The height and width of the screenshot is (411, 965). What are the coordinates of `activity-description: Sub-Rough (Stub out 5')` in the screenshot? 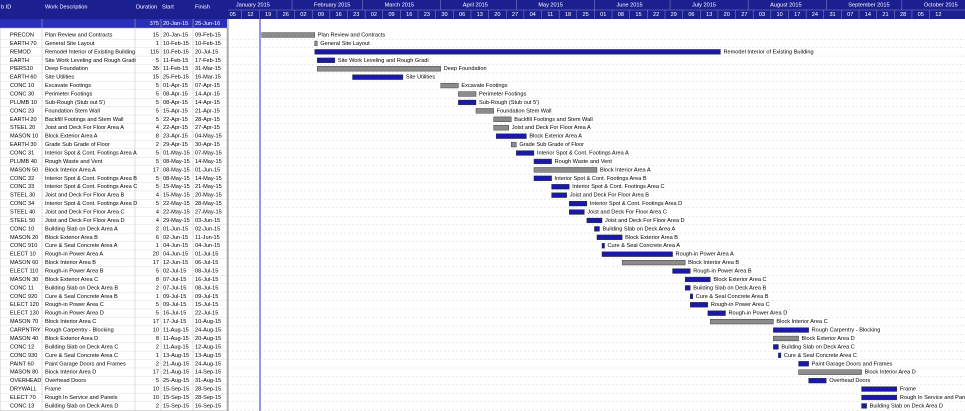 It's located at (75, 103).